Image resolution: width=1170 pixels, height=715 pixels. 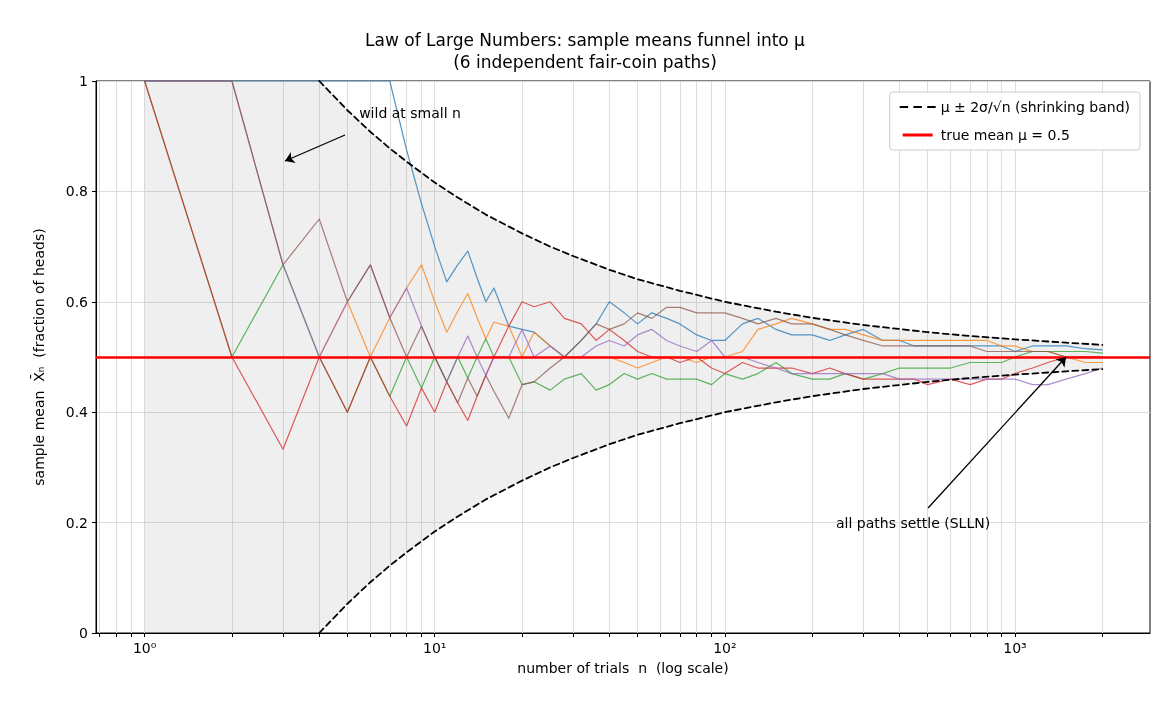 What do you see at coordinates (1005, 135) in the screenshot?
I see `legend-label: true mean μ = 0.5` at bounding box center [1005, 135].